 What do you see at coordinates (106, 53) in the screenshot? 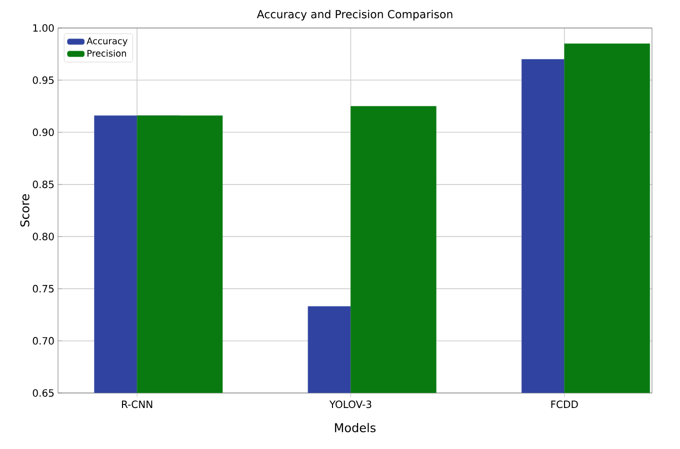
I see `legend-label: Precision` at bounding box center [106, 53].